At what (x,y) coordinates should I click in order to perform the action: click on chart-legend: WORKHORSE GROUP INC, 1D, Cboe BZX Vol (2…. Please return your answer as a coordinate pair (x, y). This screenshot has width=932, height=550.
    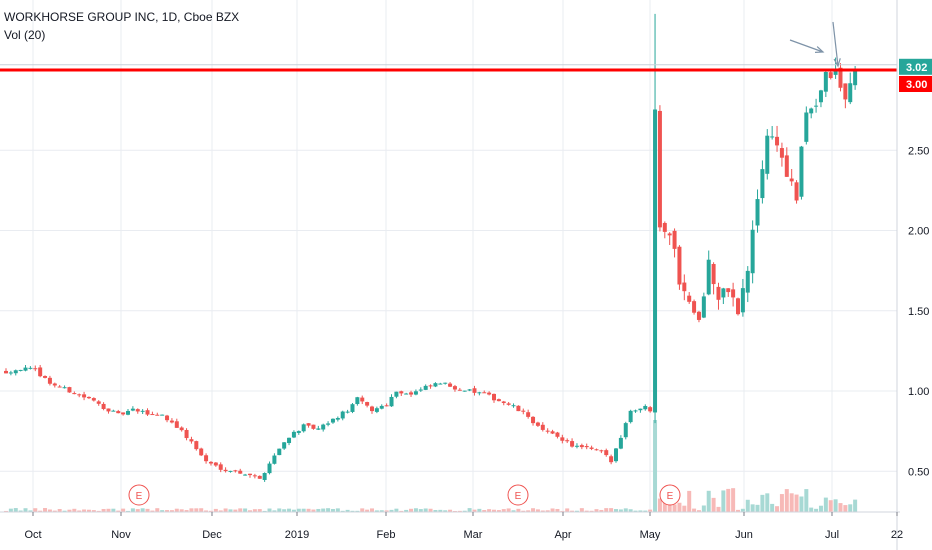
    Looking at the image, I should click on (121, 26).